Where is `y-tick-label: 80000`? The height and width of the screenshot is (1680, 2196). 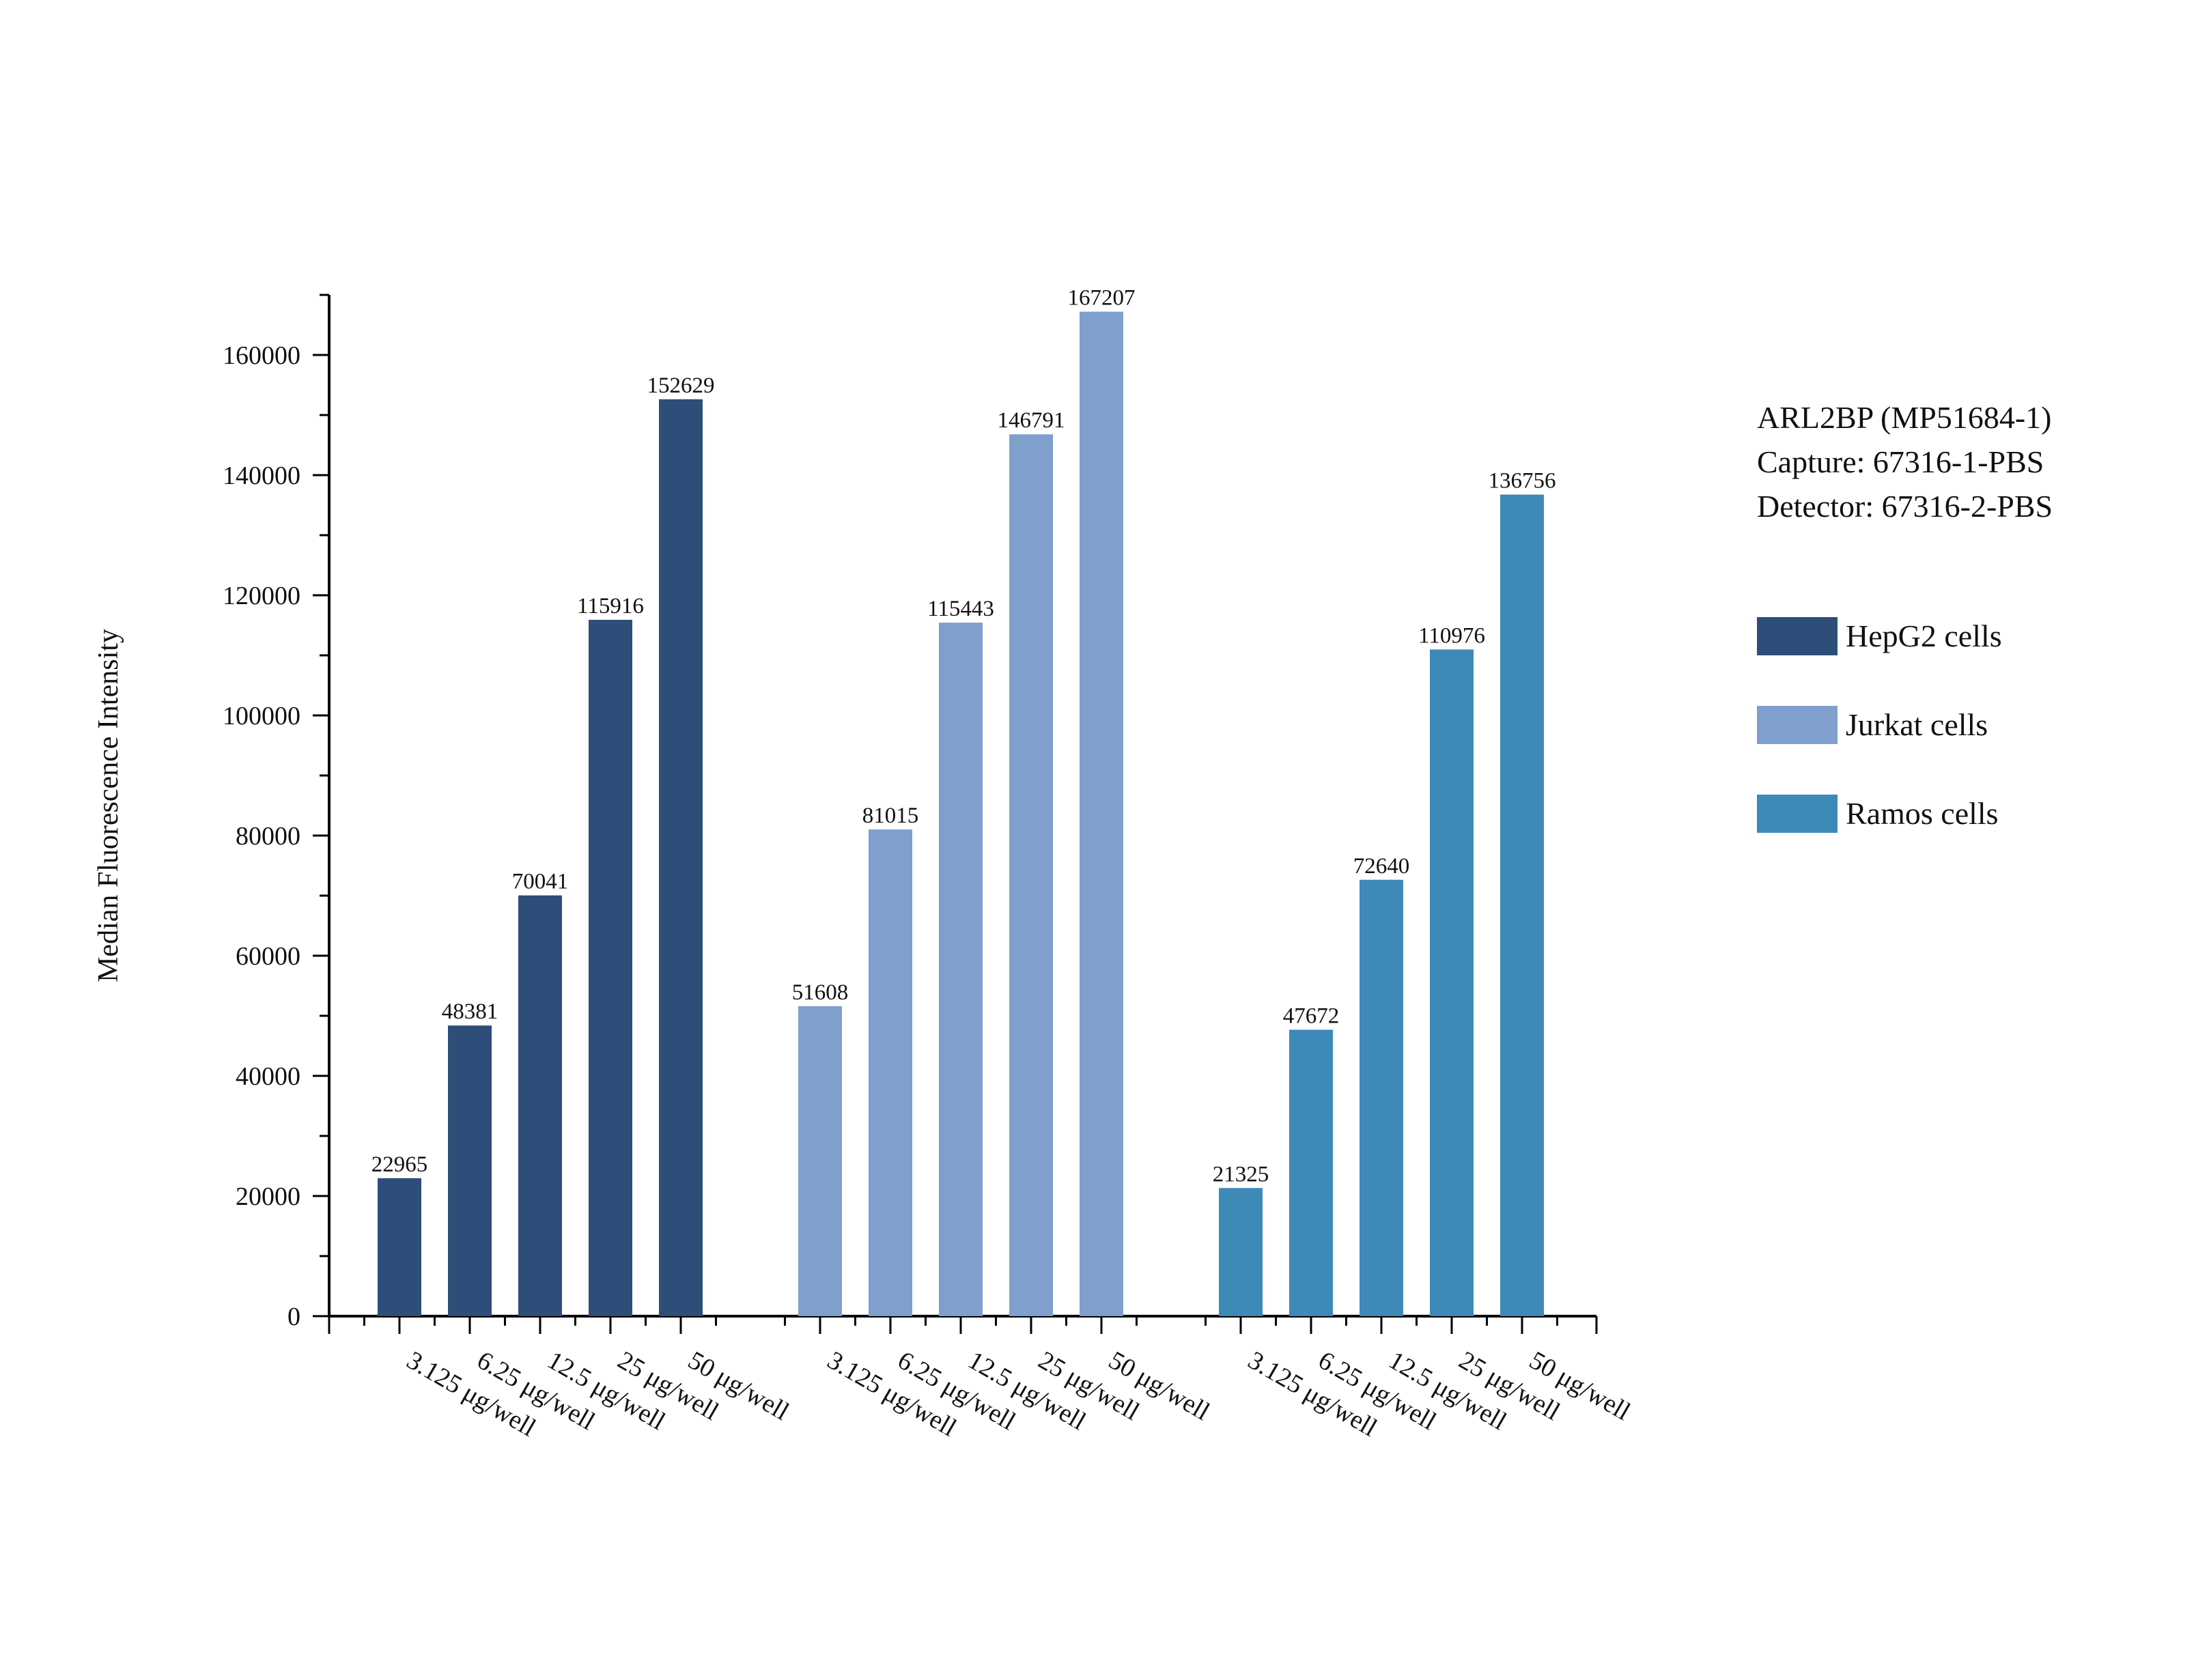
y-tick-label: 80000 is located at coordinates (268, 836).